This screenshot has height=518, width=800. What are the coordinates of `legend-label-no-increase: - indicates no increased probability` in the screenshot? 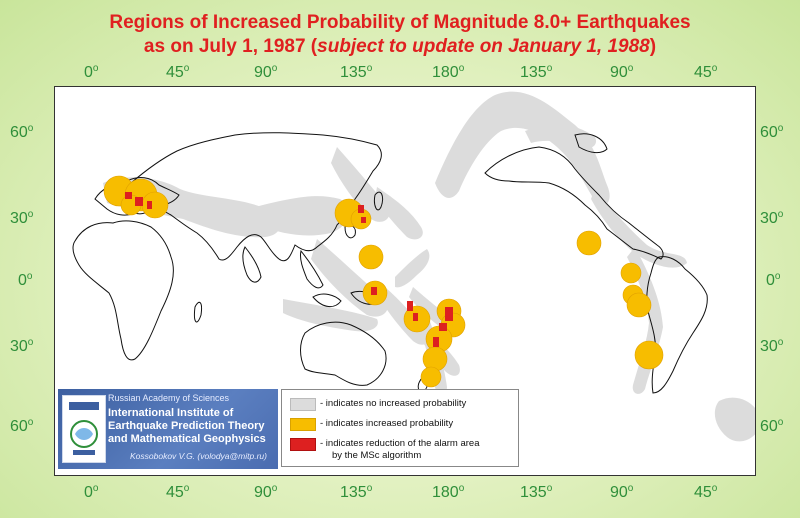 It's located at (393, 403).